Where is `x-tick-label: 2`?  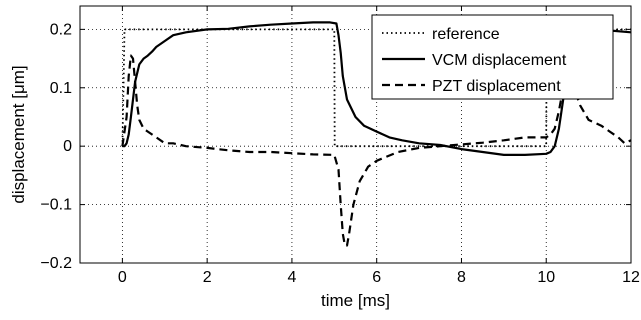 x-tick-label: 2 is located at coordinates (207, 277).